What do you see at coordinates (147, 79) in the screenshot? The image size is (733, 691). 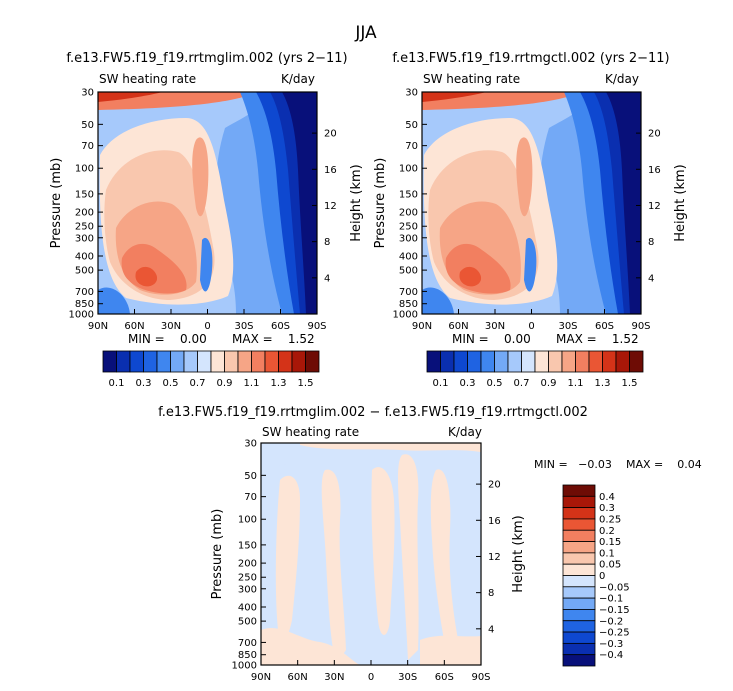 I see `variable-label: SW heating rate` at bounding box center [147, 79].